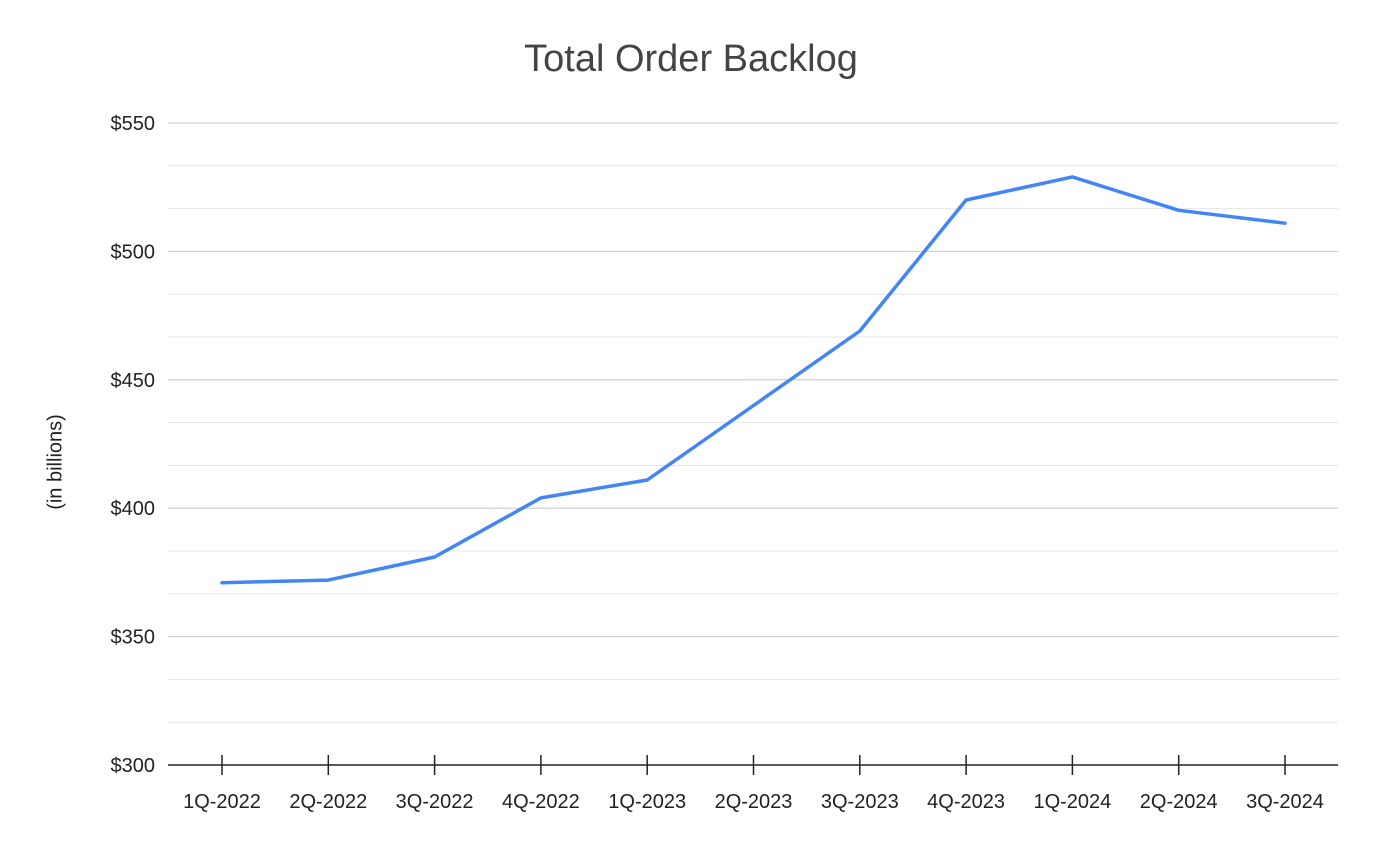  What do you see at coordinates (133, 124) in the screenshot?
I see `y-tick-label: $550` at bounding box center [133, 124].